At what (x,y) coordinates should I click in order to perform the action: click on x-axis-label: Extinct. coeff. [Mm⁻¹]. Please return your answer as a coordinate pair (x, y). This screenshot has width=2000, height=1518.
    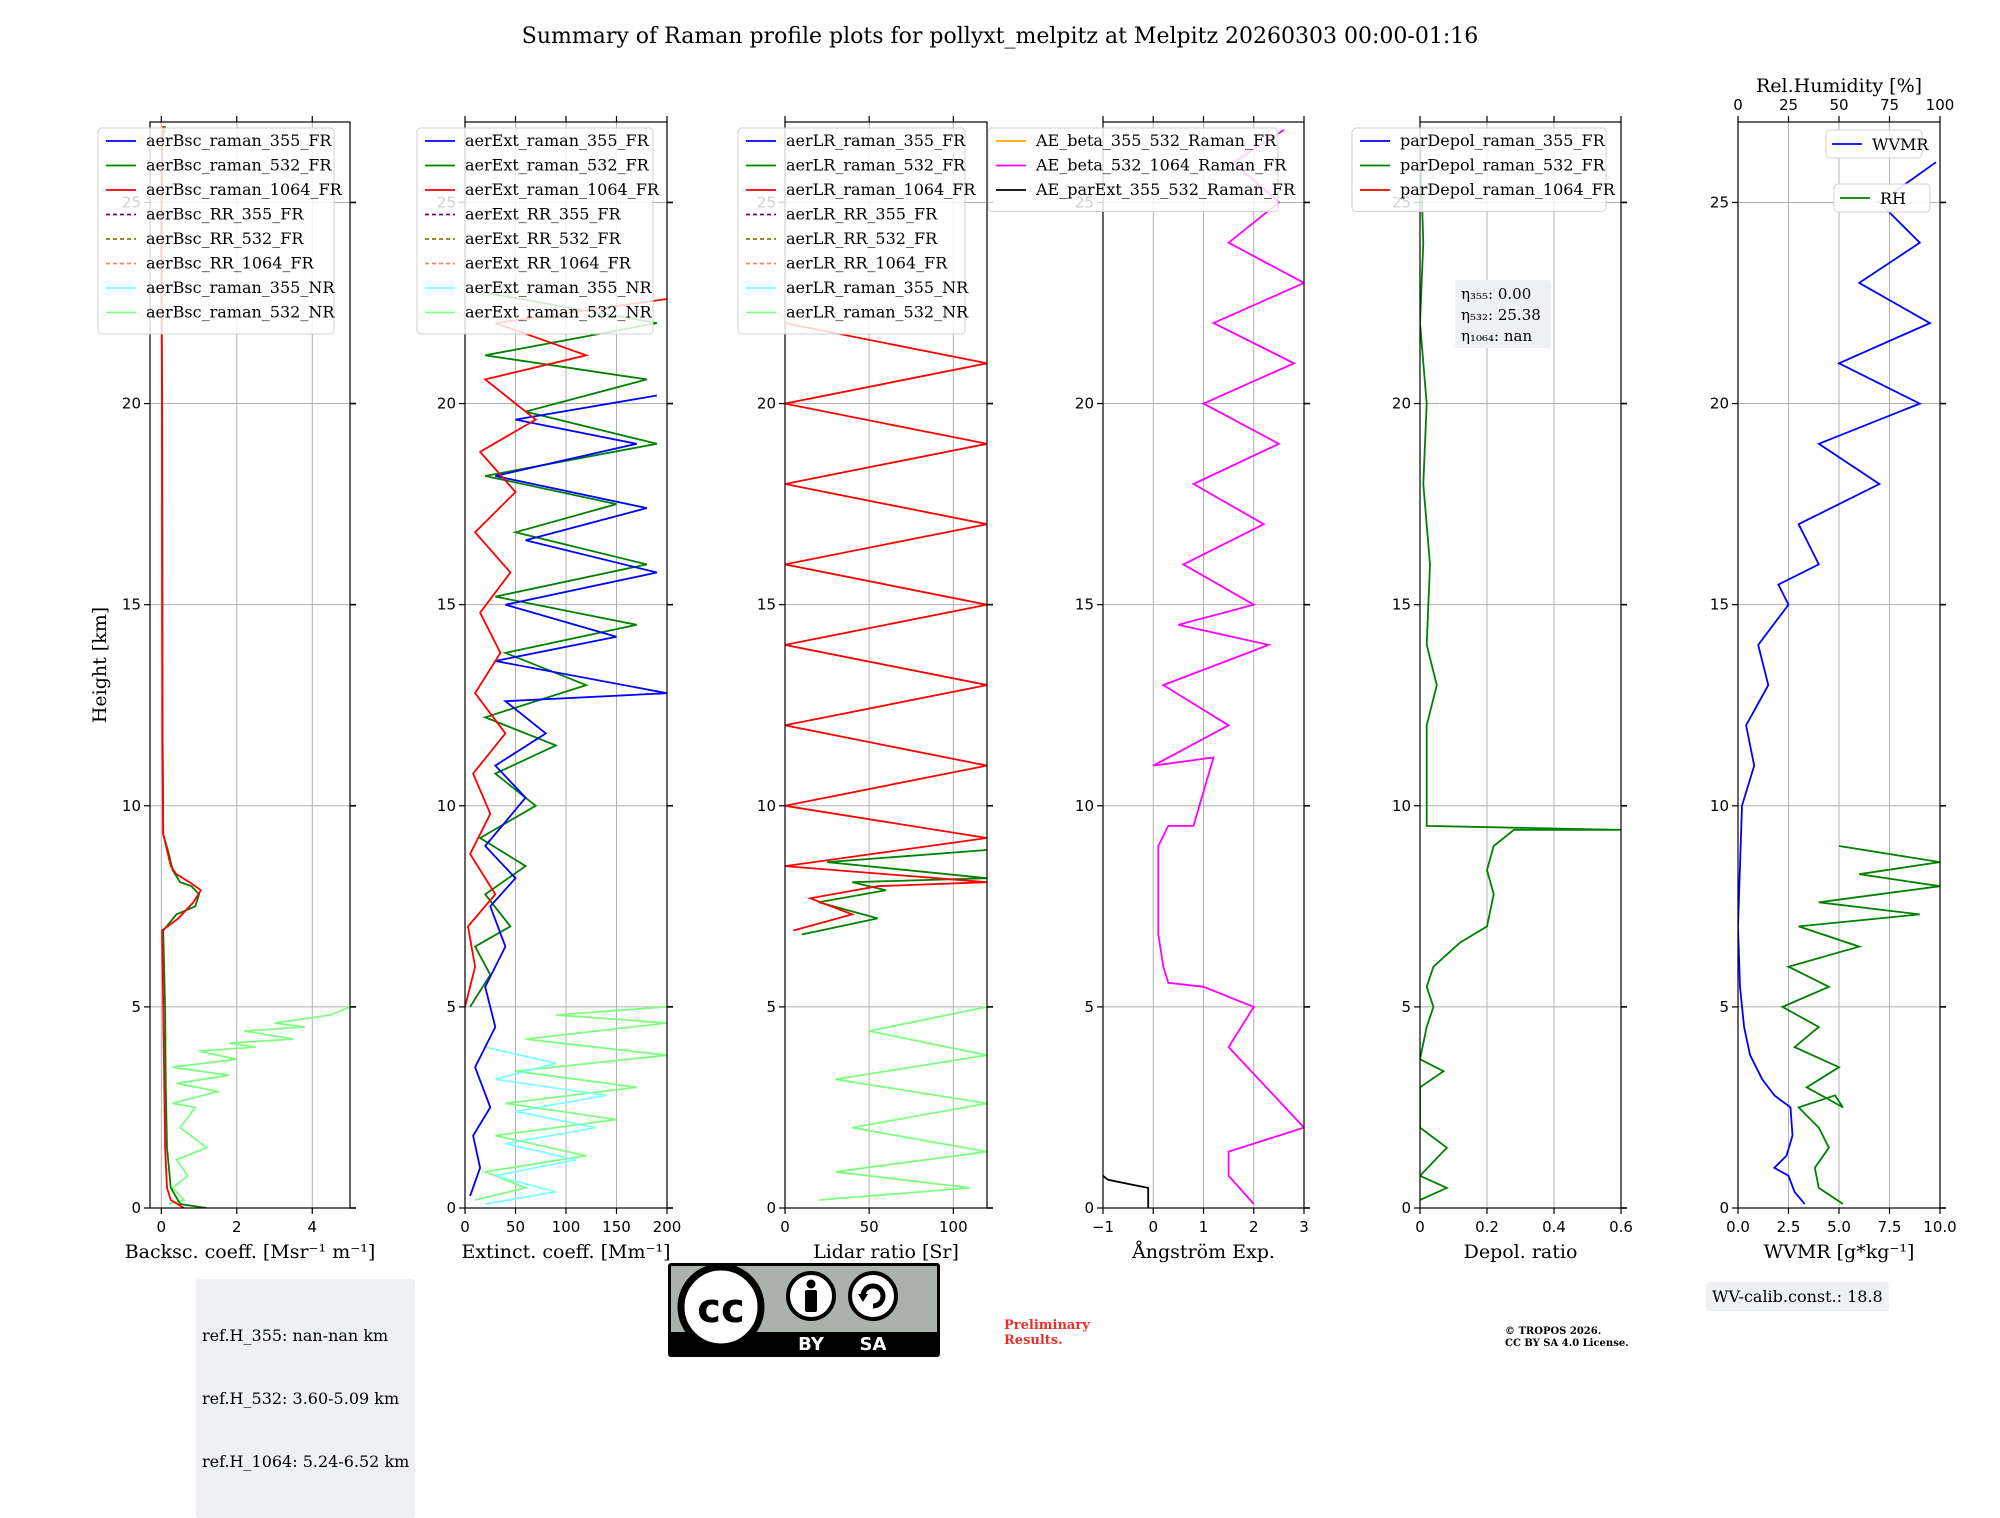
    Looking at the image, I should click on (565, 1252).